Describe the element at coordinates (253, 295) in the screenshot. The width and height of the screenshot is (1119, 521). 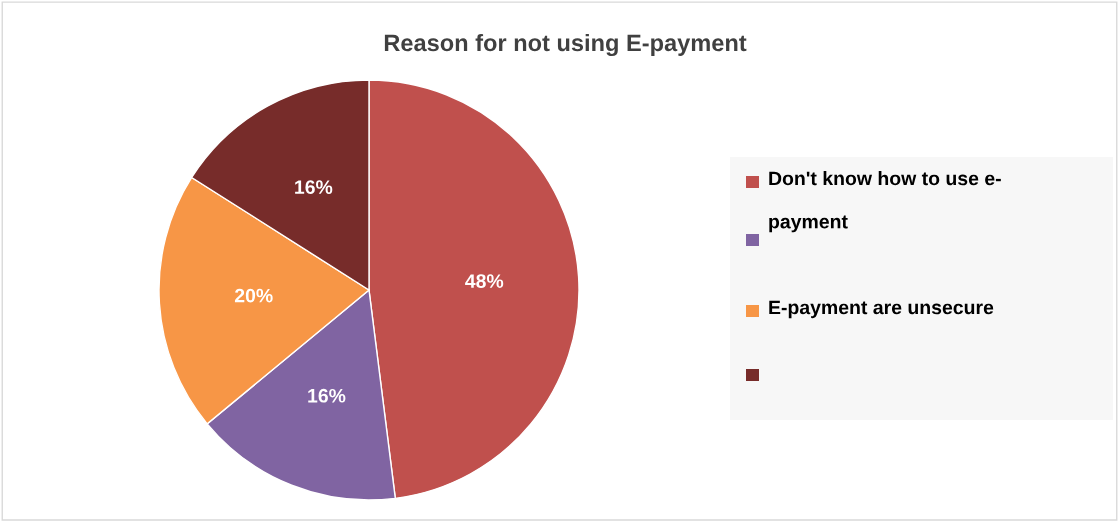
I see `data-label: 20%` at that location.